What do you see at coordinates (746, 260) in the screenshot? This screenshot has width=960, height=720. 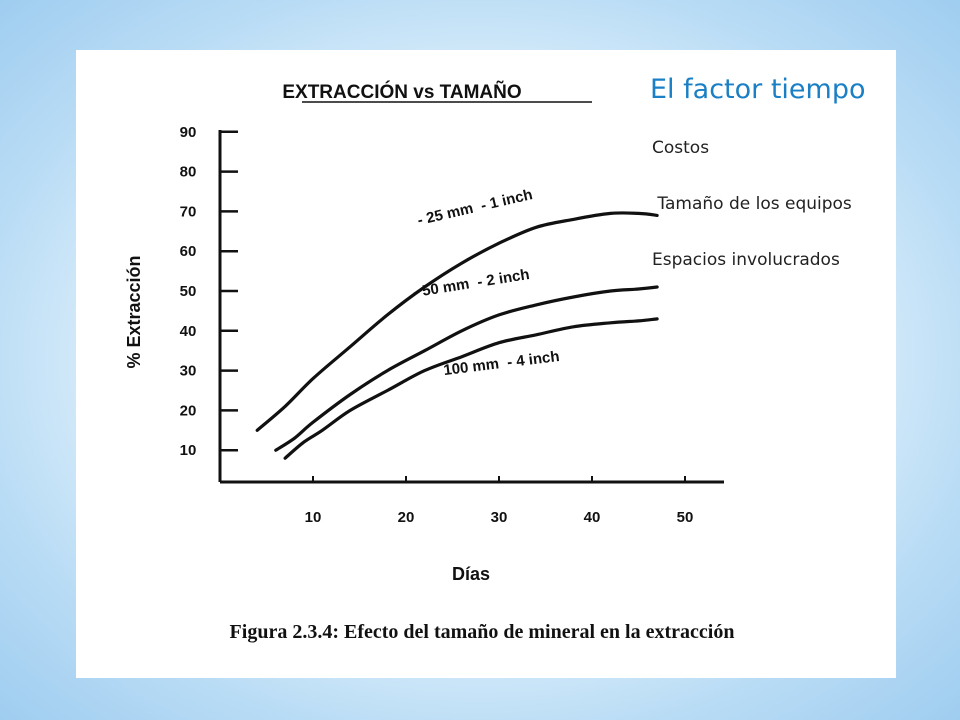 I see `bullet-espacios: Espacios involucrados` at bounding box center [746, 260].